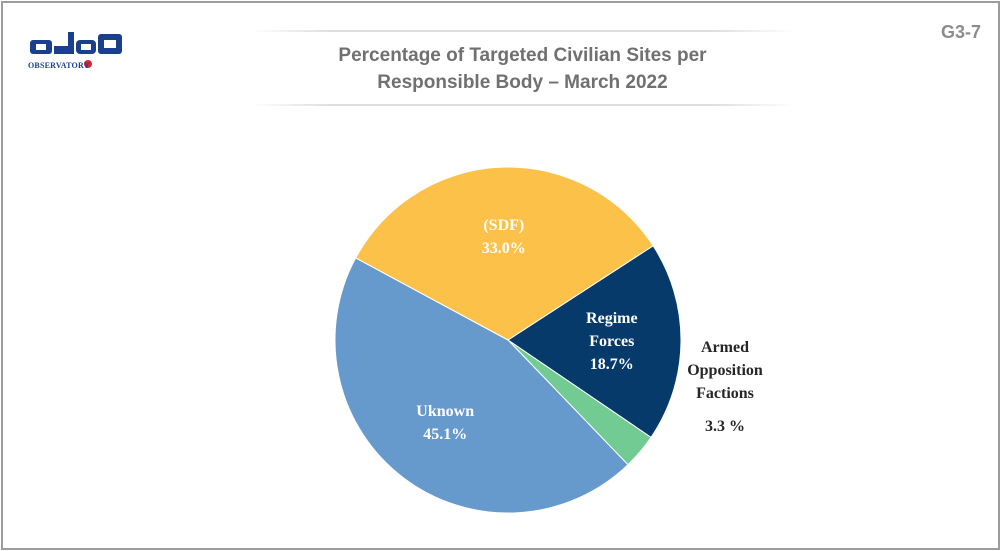 Image resolution: width=1001 pixels, height=551 pixels. I want to click on logo-accent-icon, so click(88, 64).